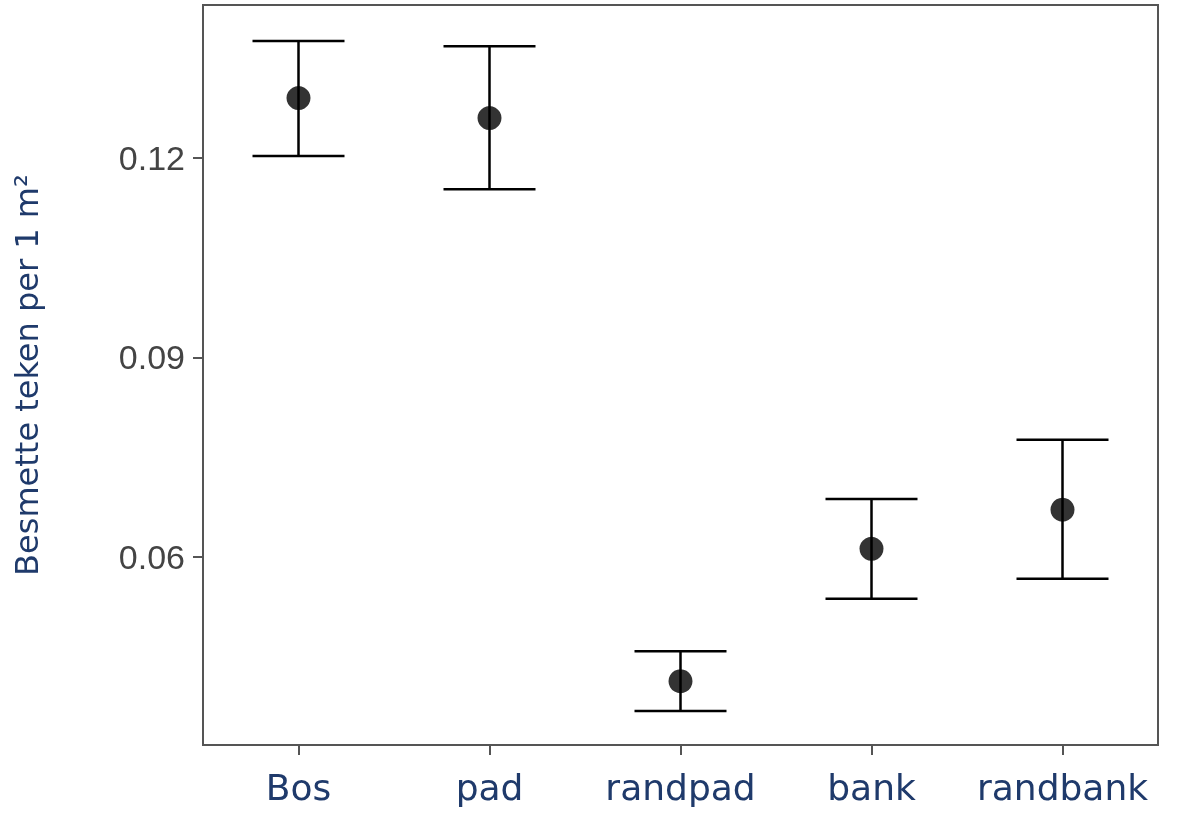 The width and height of the screenshot is (1181, 820). What do you see at coordinates (151, 357) in the screenshot?
I see `y-tick-label: 0.09` at bounding box center [151, 357].